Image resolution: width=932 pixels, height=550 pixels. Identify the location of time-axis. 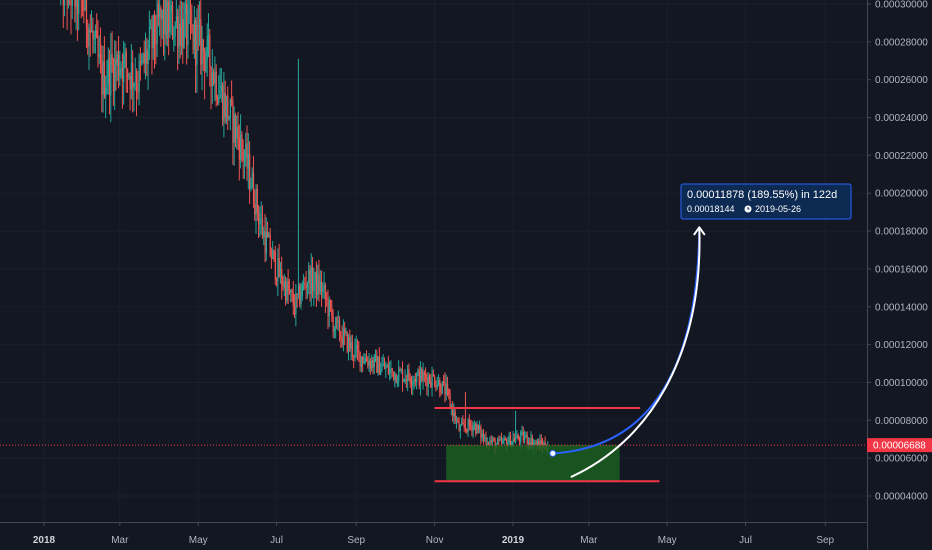
(433, 536).